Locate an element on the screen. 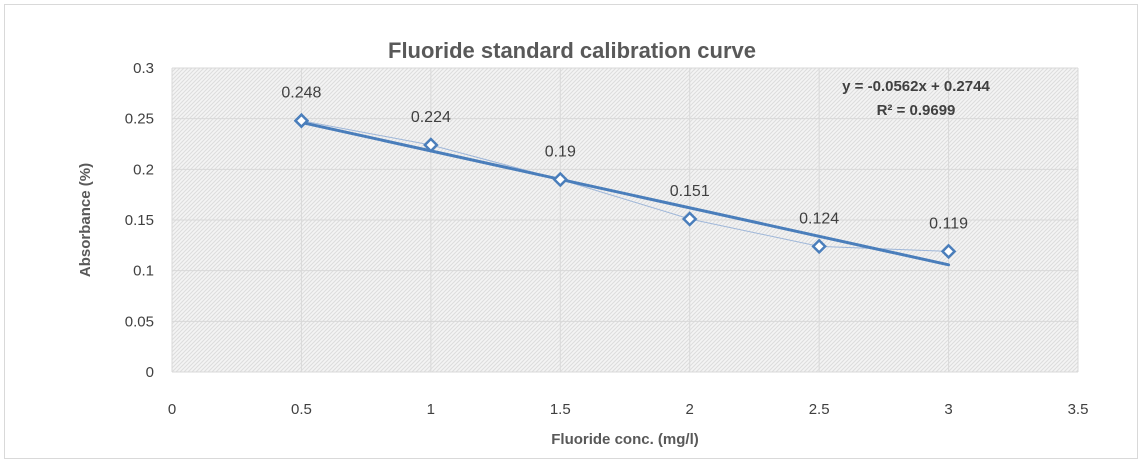 Image resolution: width=1143 pixels, height=465 pixels. x-tick-label: 0 is located at coordinates (172, 409).